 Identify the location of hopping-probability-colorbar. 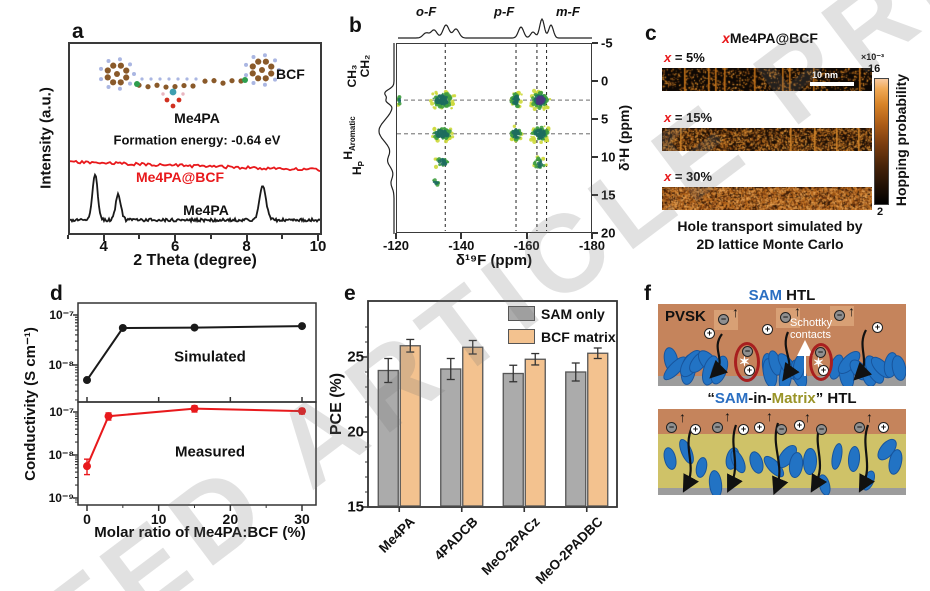
(881, 141).